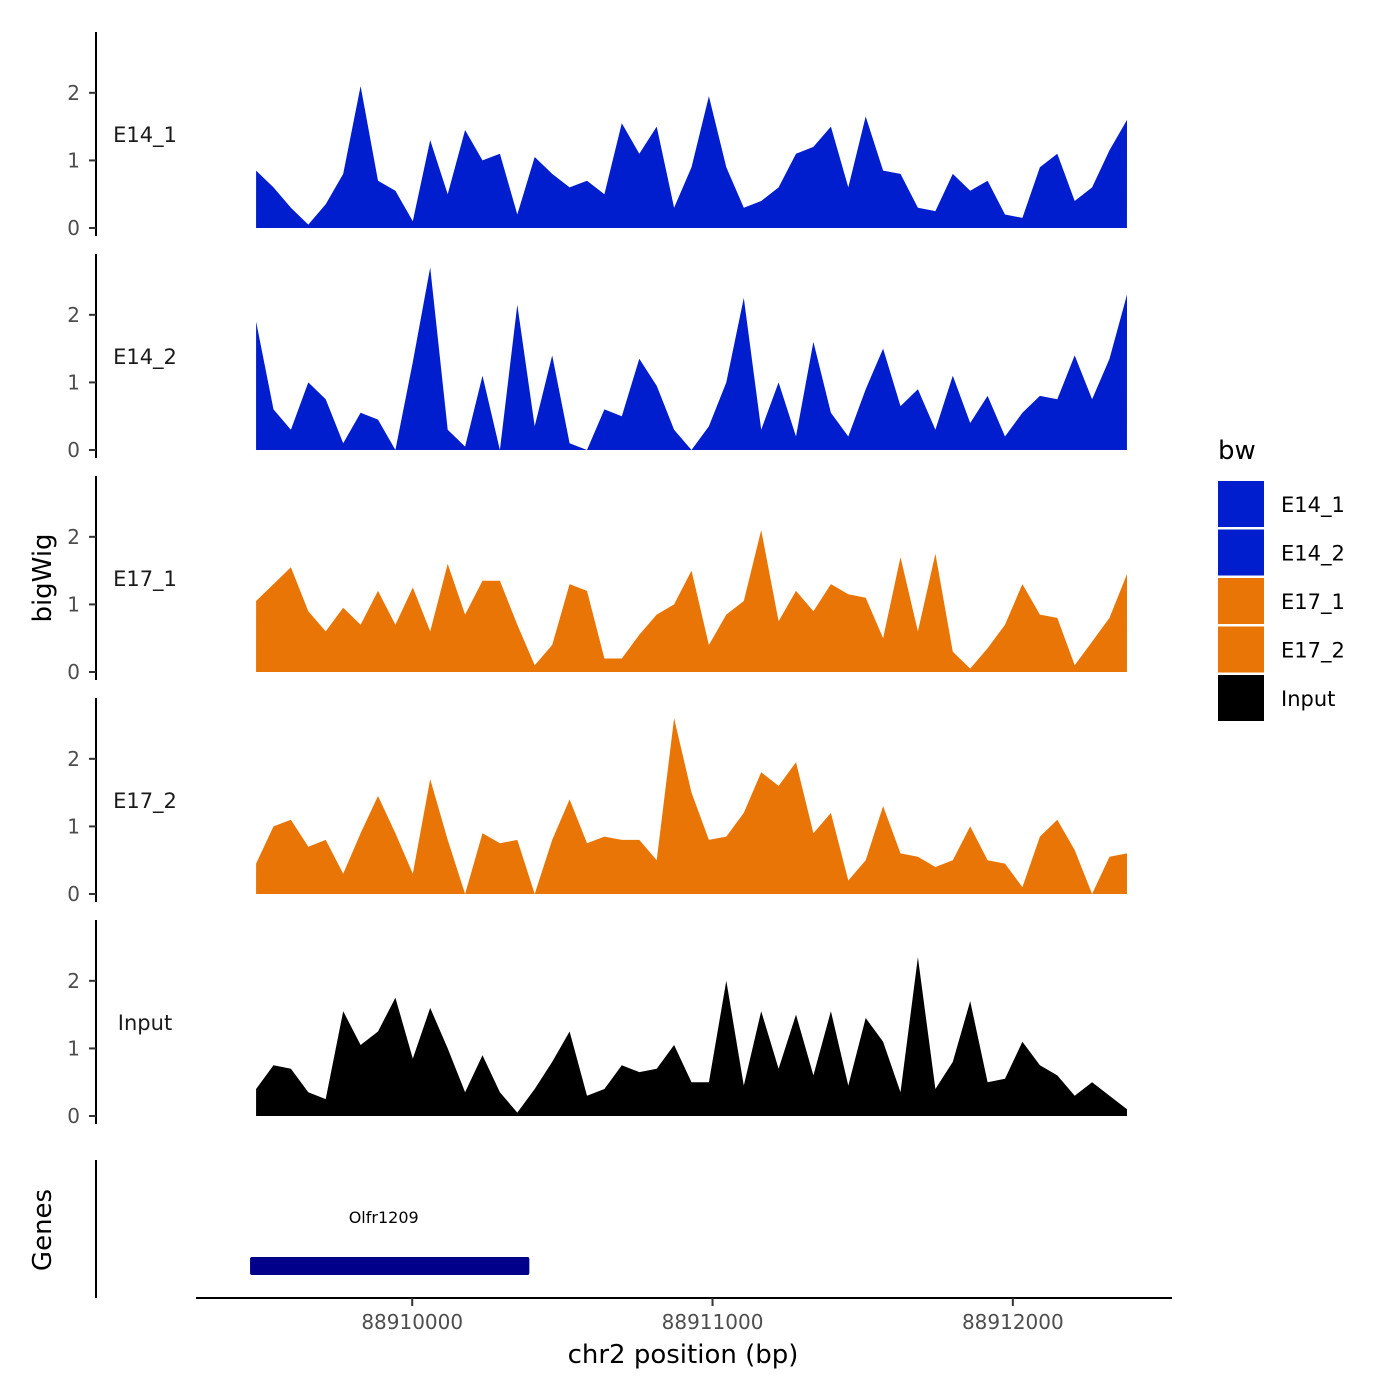 The image size is (1400, 1400). I want to click on x-tick-label: 88910000, so click(412, 1322).